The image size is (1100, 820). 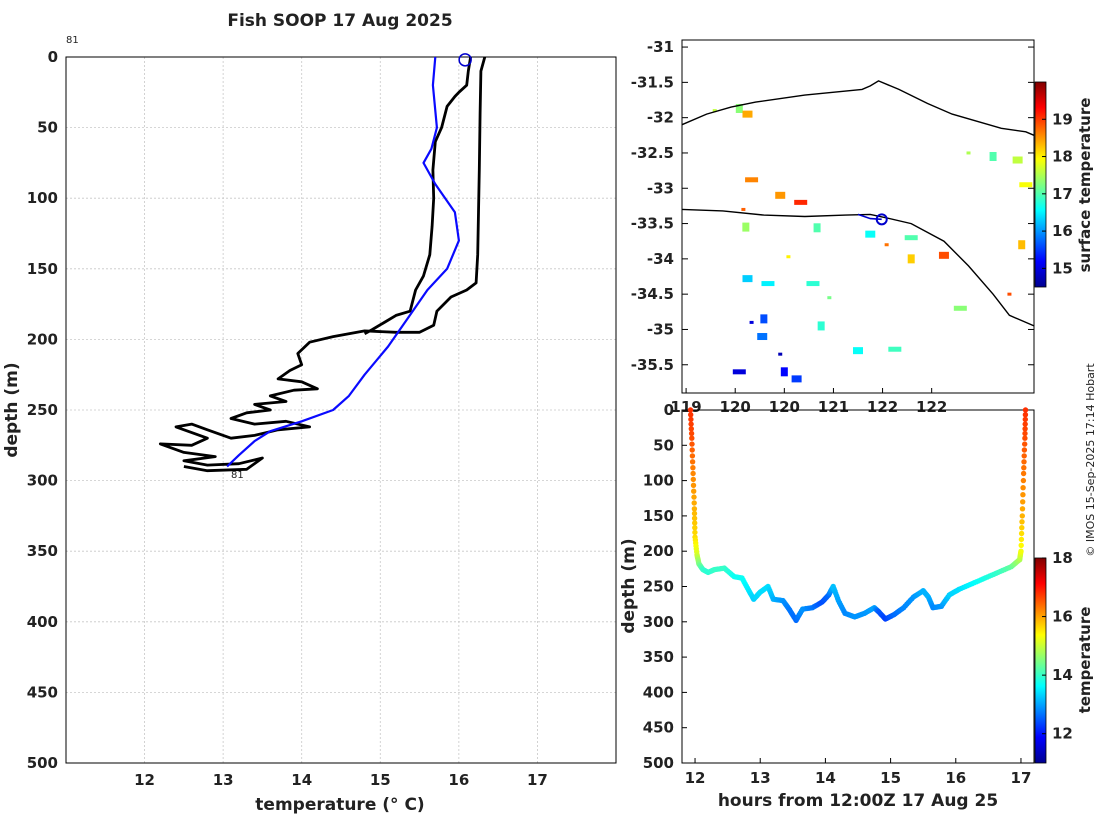 I want to click on profile-start-marker, so click(x=465, y=60).